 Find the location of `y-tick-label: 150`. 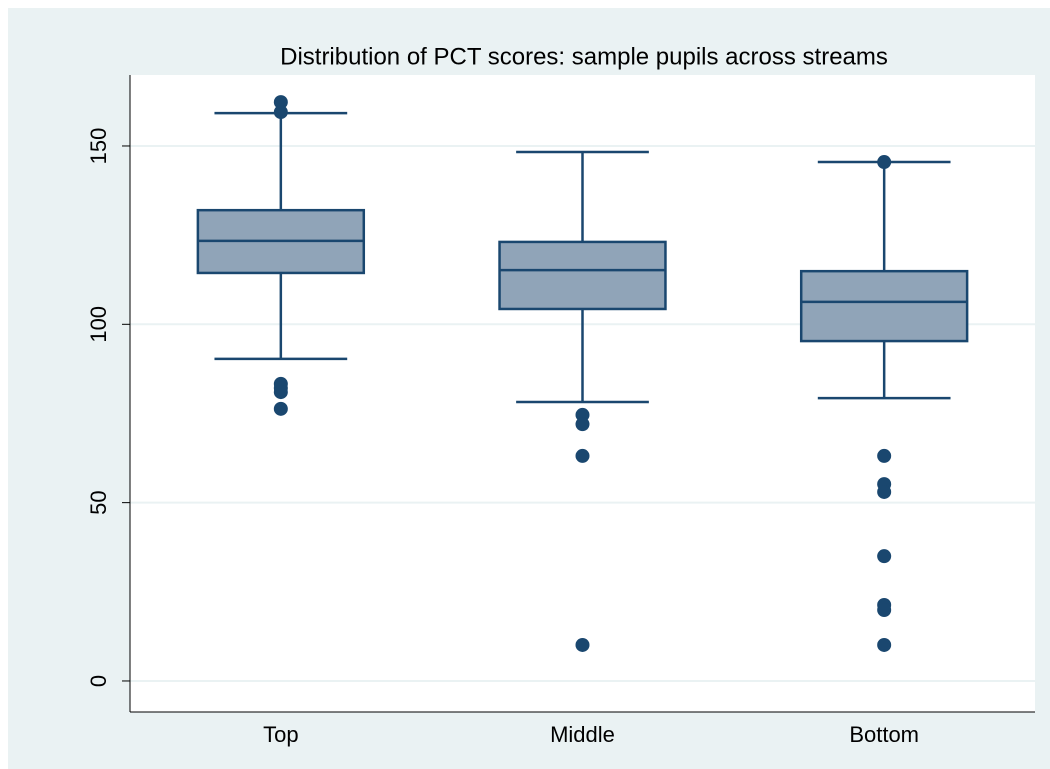

y-tick-label: 150 is located at coordinates (98, 146).